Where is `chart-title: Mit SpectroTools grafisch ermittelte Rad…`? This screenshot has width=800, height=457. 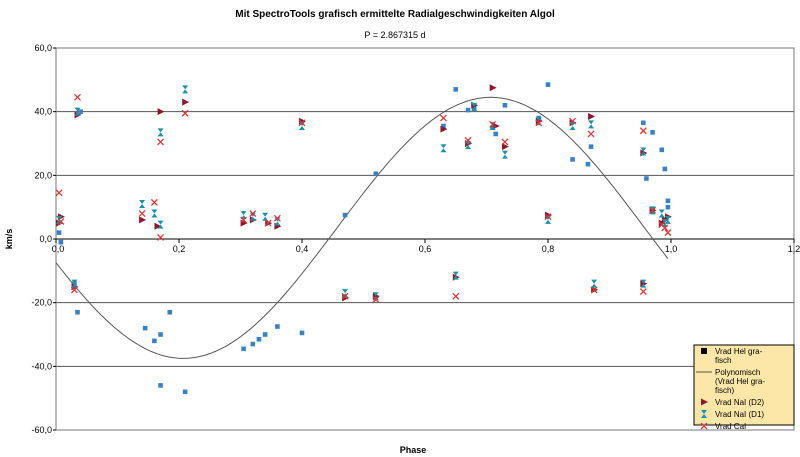
chart-title: Mit SpectroTools grafisch ermittelte Rad… is located at coordinates (395, 14).